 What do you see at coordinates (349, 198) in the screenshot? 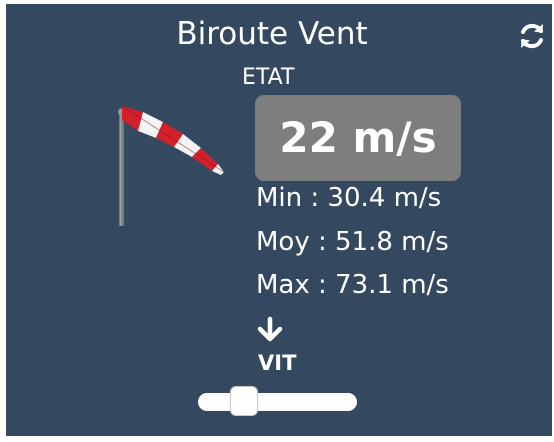
I see `min-value: Min : 30.4 m/s` at bounding box center [349, 198].